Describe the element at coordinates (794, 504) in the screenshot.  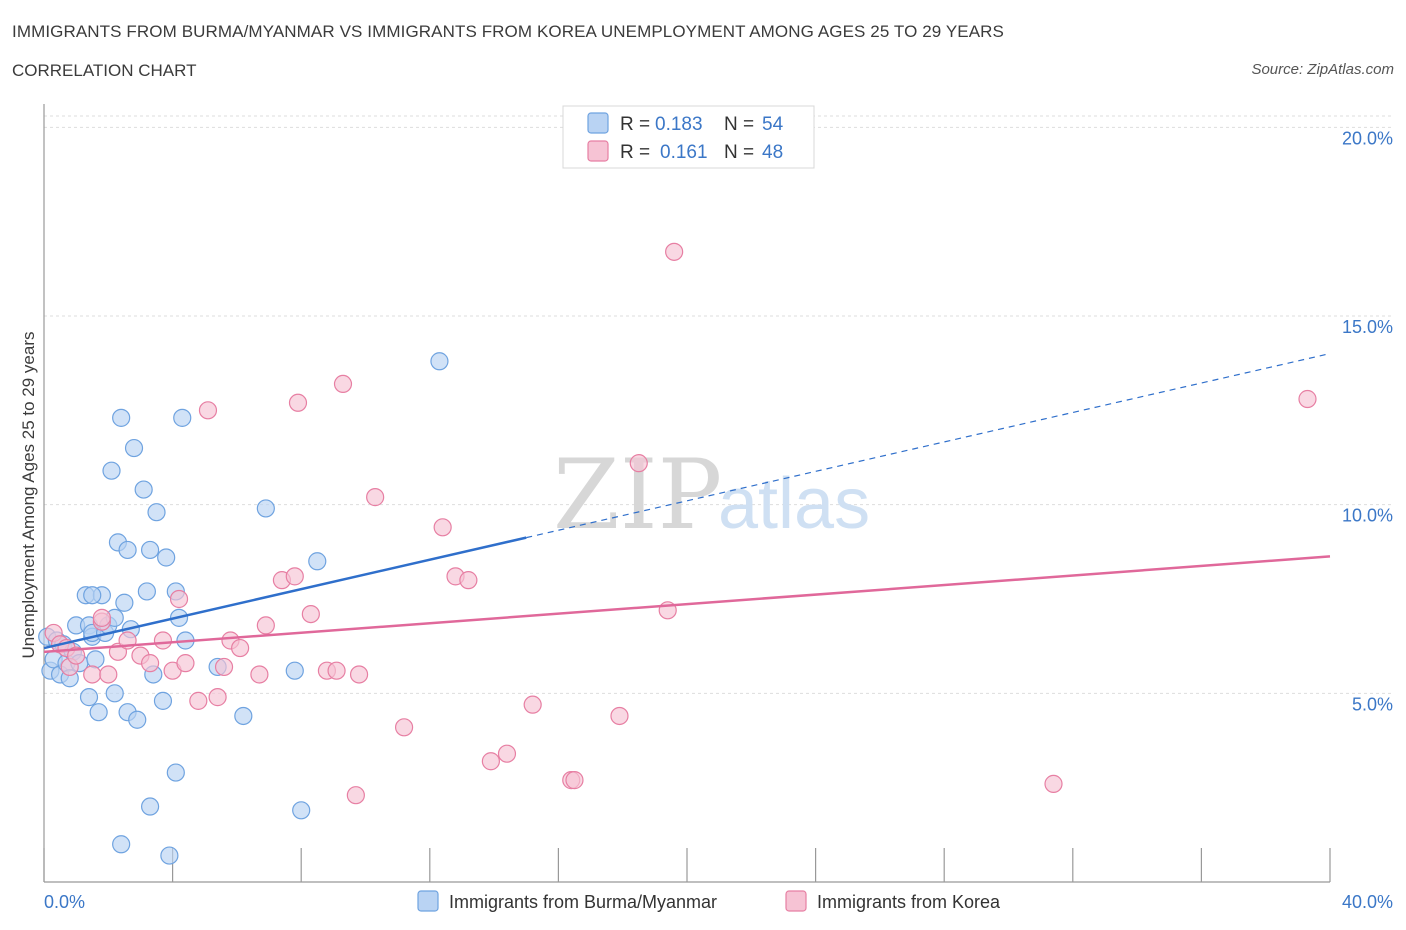
I see `watermark-atlas: atlas` at that location.